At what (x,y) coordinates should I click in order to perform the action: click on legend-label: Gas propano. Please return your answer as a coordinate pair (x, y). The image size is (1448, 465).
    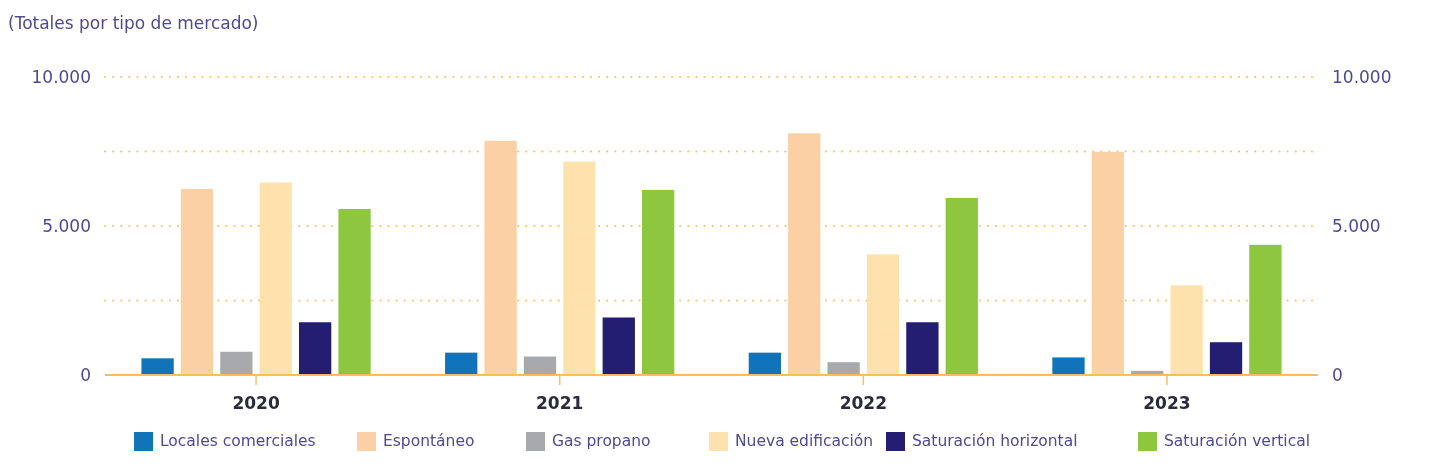
    Looking at the image, I should click on (601, 441).